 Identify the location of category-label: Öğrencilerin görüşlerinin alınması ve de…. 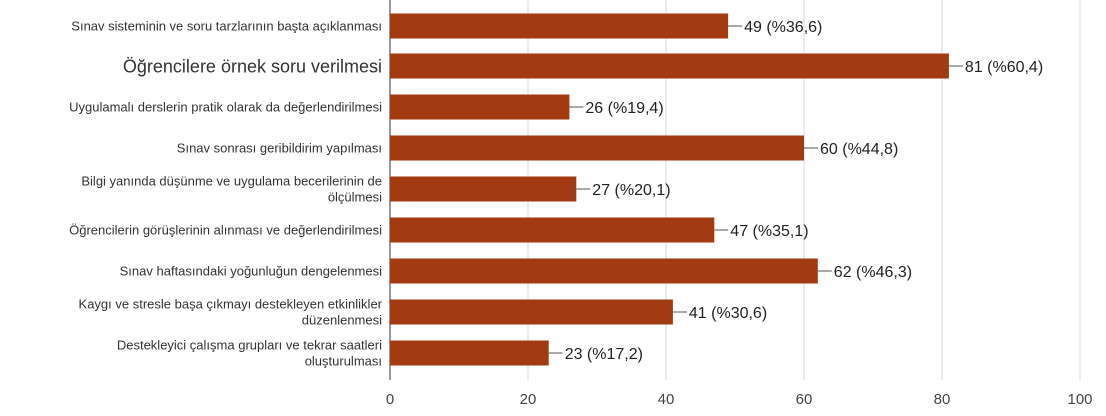
(225, 230).